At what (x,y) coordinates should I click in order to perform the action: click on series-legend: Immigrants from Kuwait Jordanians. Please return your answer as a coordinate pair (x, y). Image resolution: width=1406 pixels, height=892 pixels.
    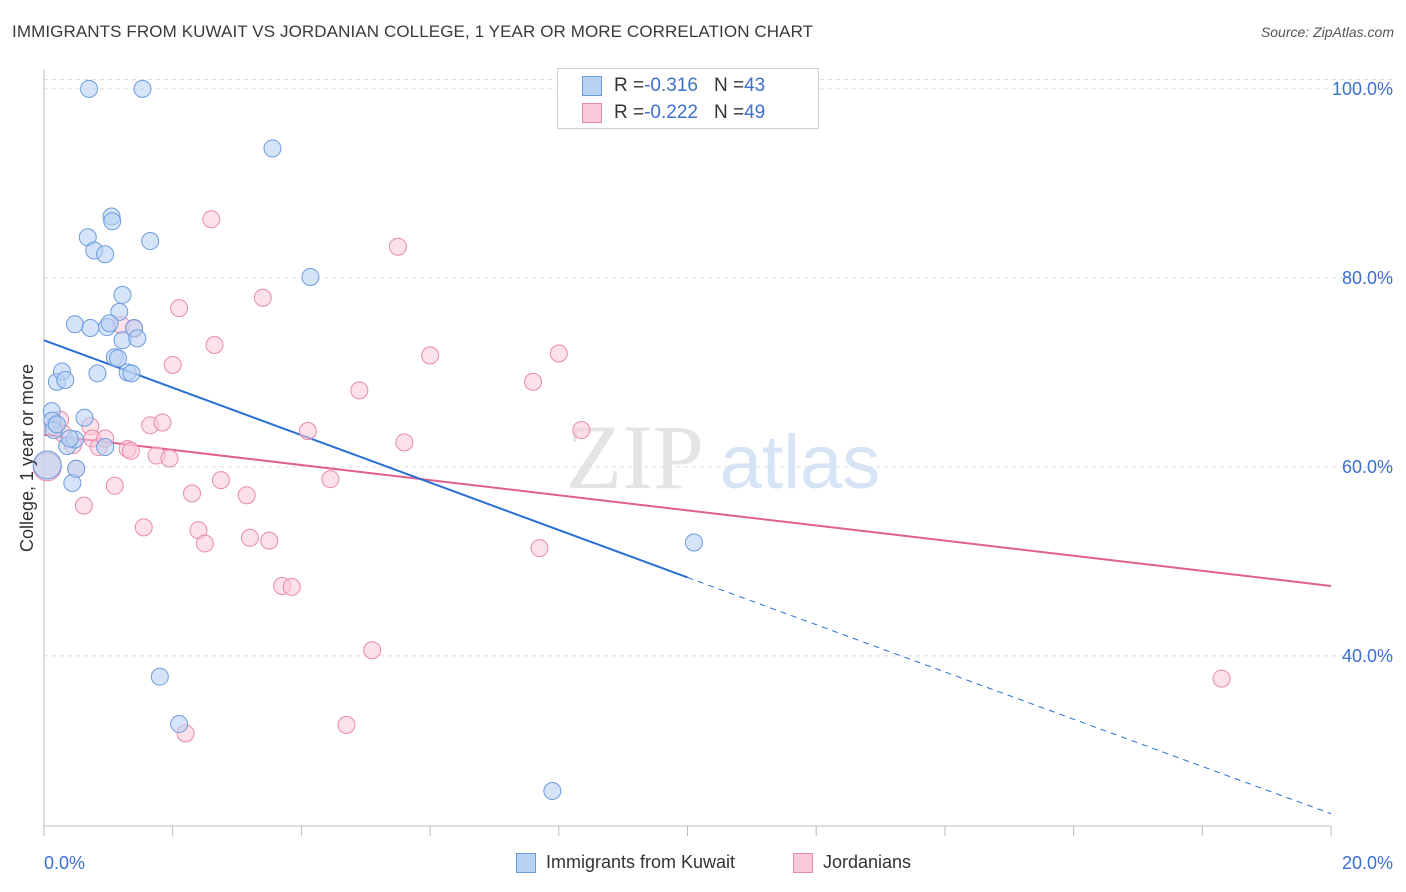
    Looking at the image, I should click on (703, 864).